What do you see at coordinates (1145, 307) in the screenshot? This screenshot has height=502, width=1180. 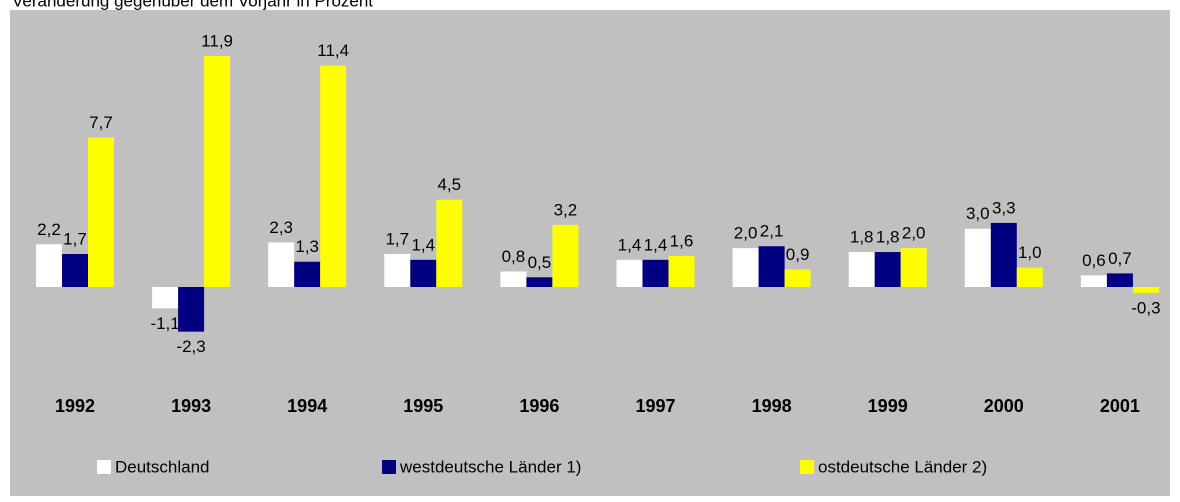 I see `data-label: -0,3` at bounding box center [1145, 307].